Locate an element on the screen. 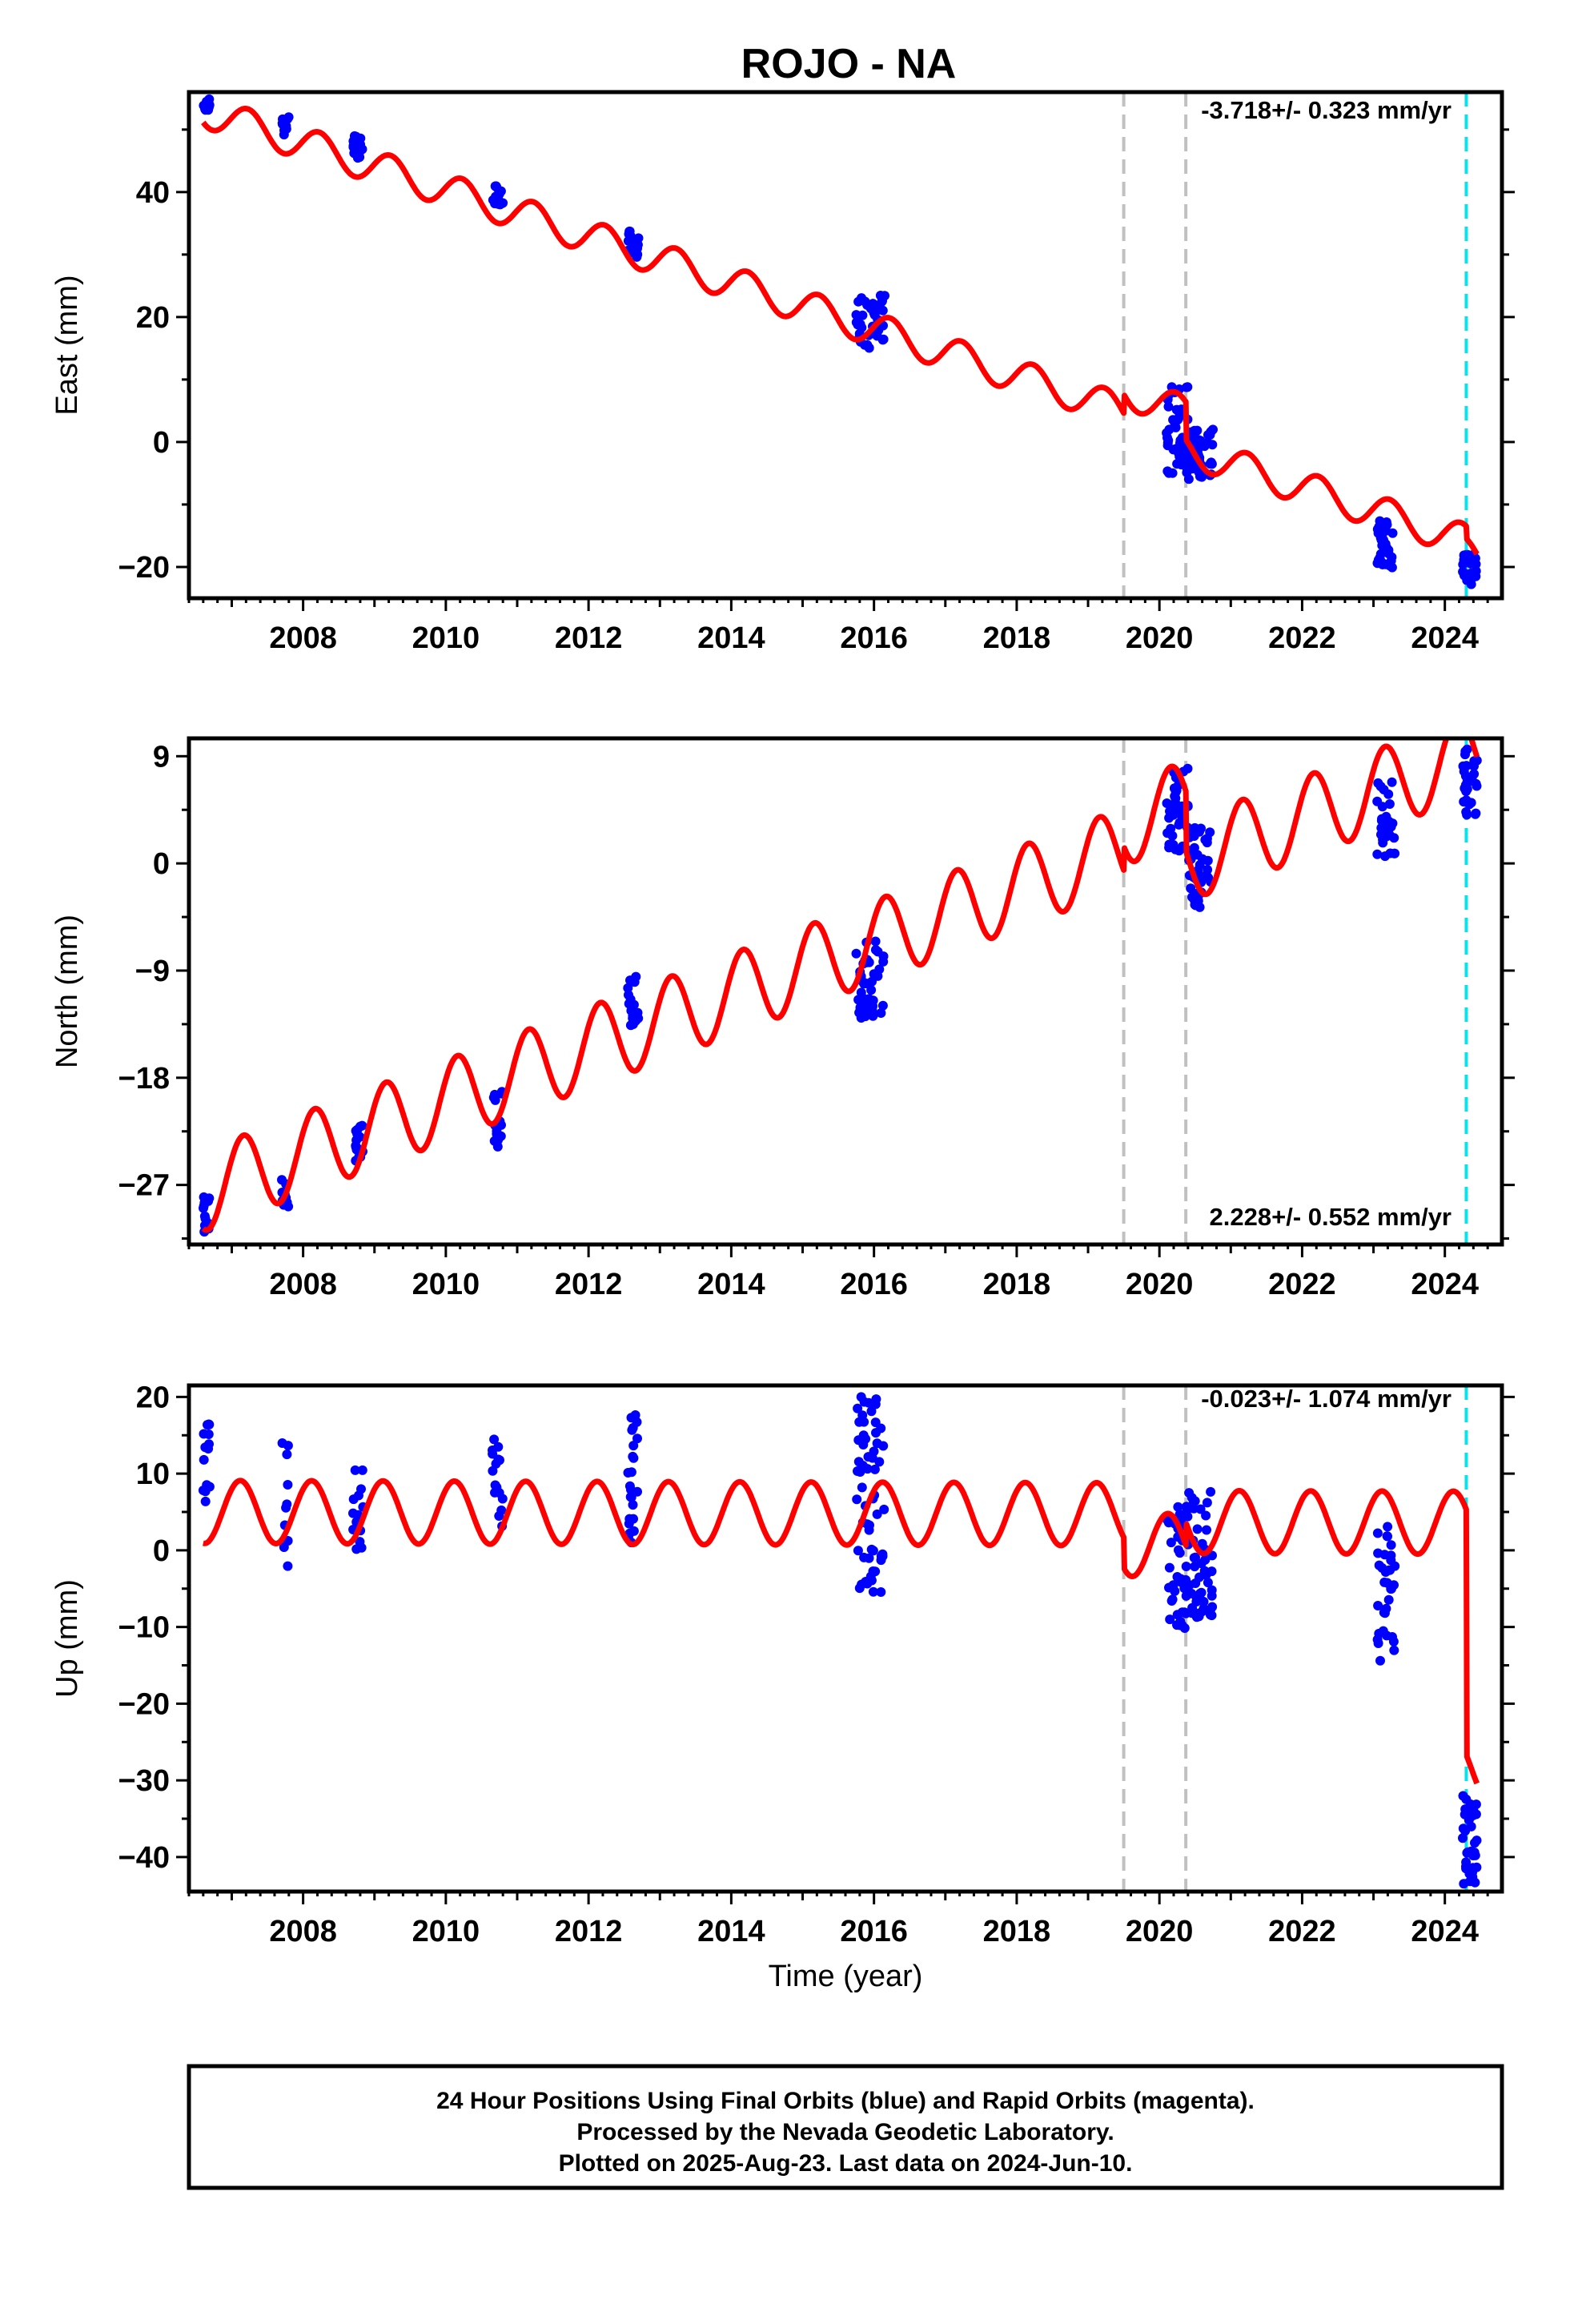 The width and height of the screenshot is (1582, 2324). x-tick-label: 2022 is located at coordinates (1302, 638).